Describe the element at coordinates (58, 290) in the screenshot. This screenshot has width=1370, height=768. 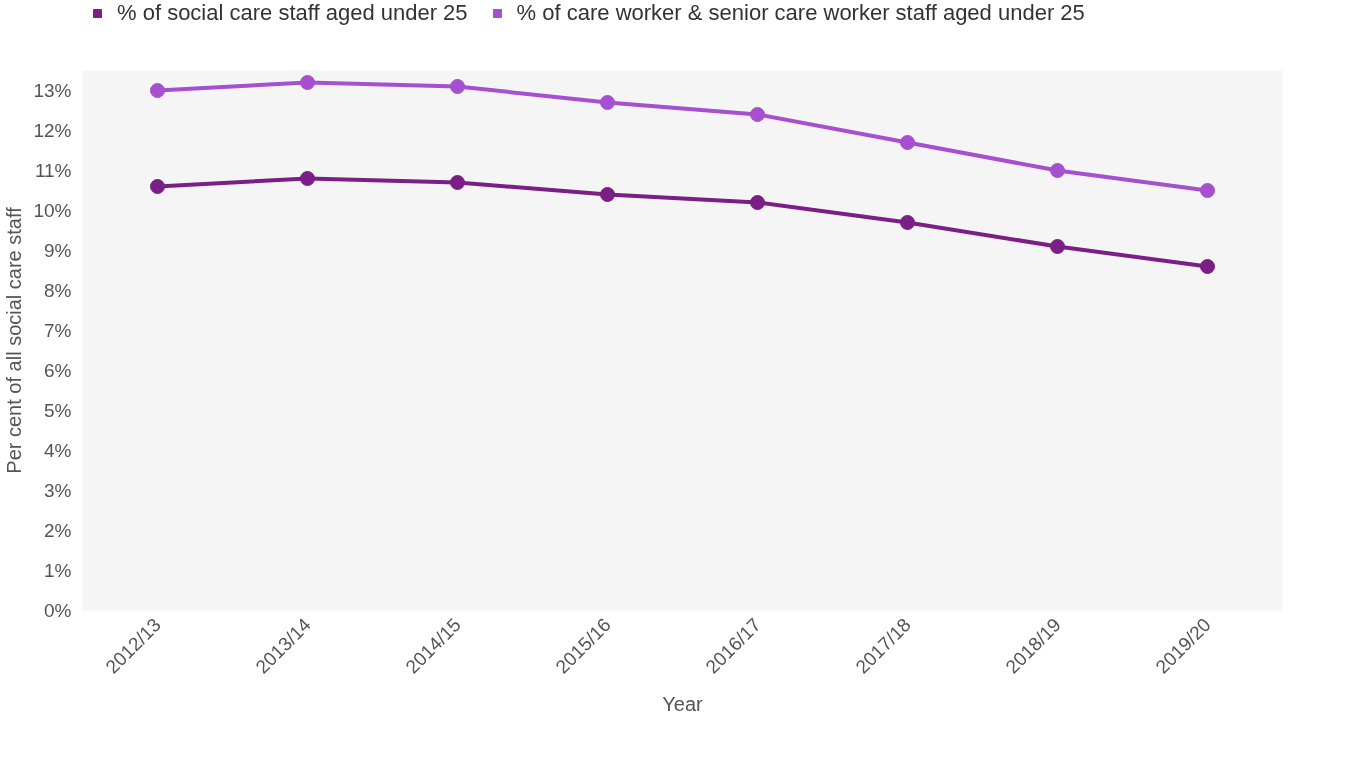
I see `y-tick-label: 8%` at that location.